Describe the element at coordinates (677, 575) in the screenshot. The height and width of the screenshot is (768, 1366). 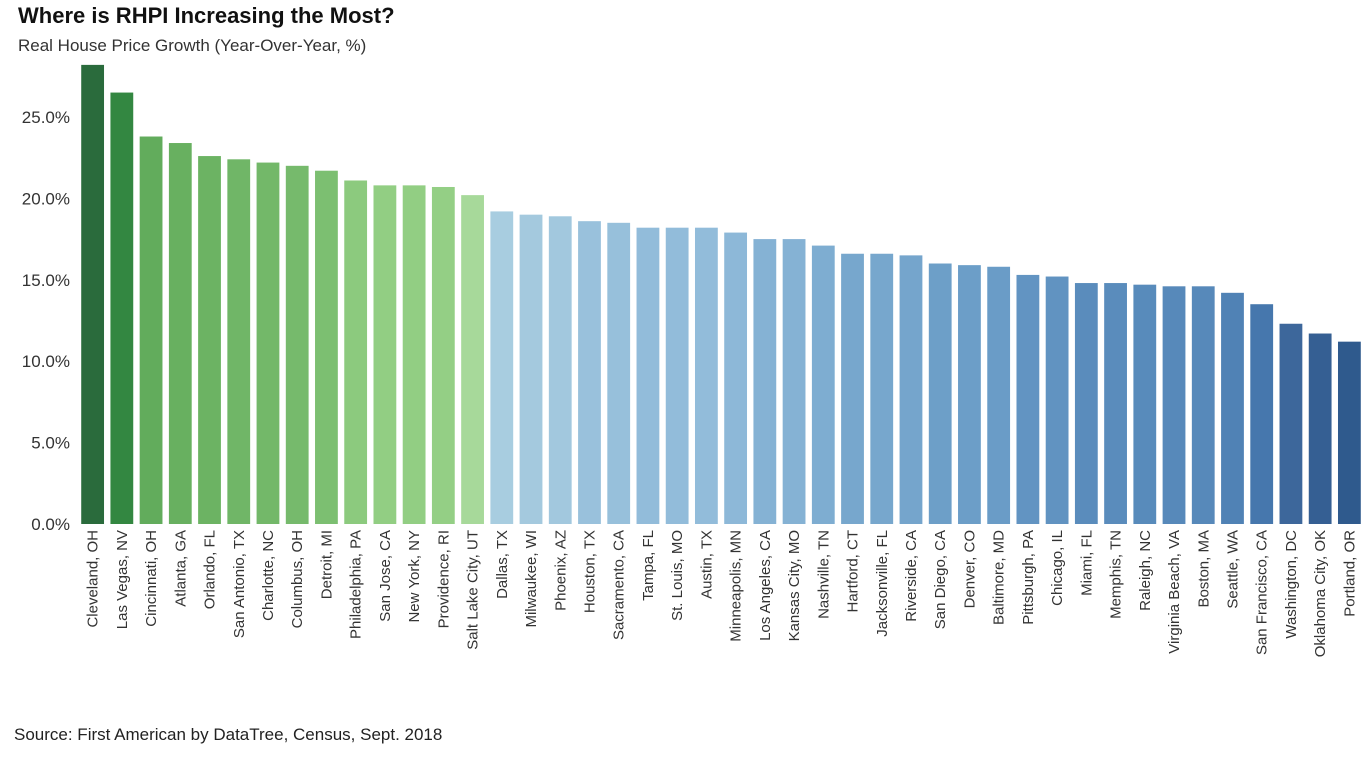
I see `x-tick-label: St. Louis, MO` at that location.